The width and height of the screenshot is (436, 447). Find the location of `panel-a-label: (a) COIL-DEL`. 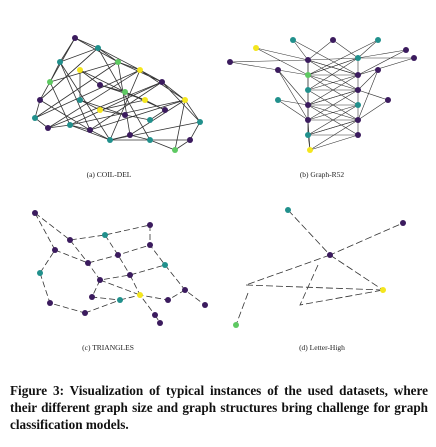

panel-a-label: (a) COIL-DEL is located at coordinates (109, 174).